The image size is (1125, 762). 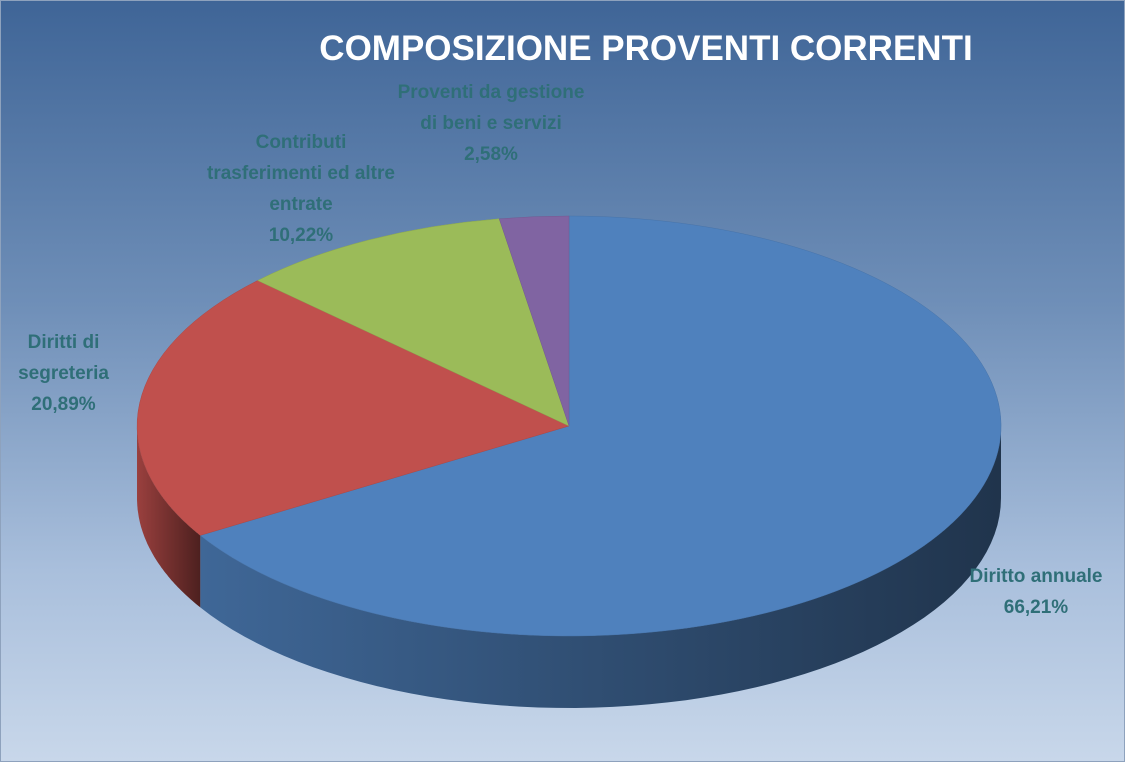 What do you see at coordinates (63, 404) in the screenshot?
I see `value-label: 20,89%` at bounding box center [63, 404].